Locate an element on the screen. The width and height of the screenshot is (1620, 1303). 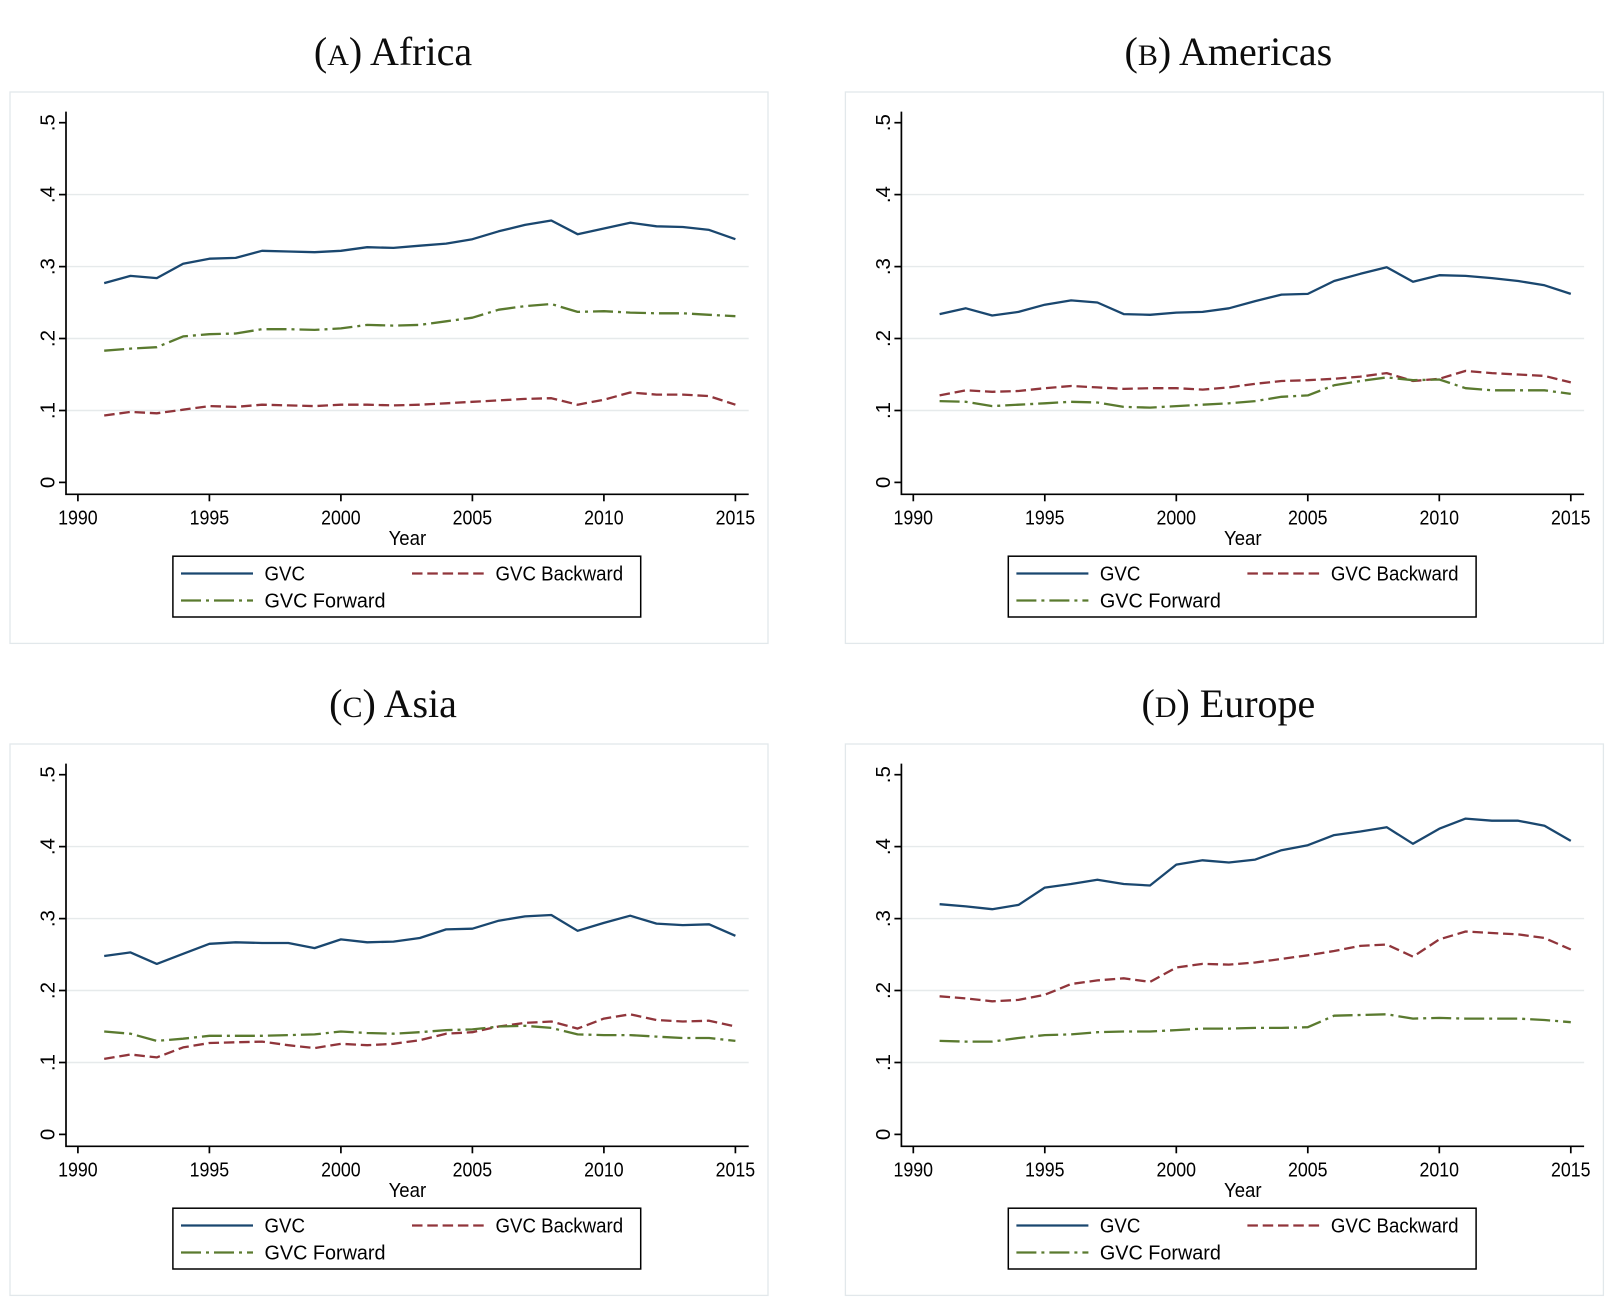
svg-text: (B) Americas is located at coordinates (1229, 51).